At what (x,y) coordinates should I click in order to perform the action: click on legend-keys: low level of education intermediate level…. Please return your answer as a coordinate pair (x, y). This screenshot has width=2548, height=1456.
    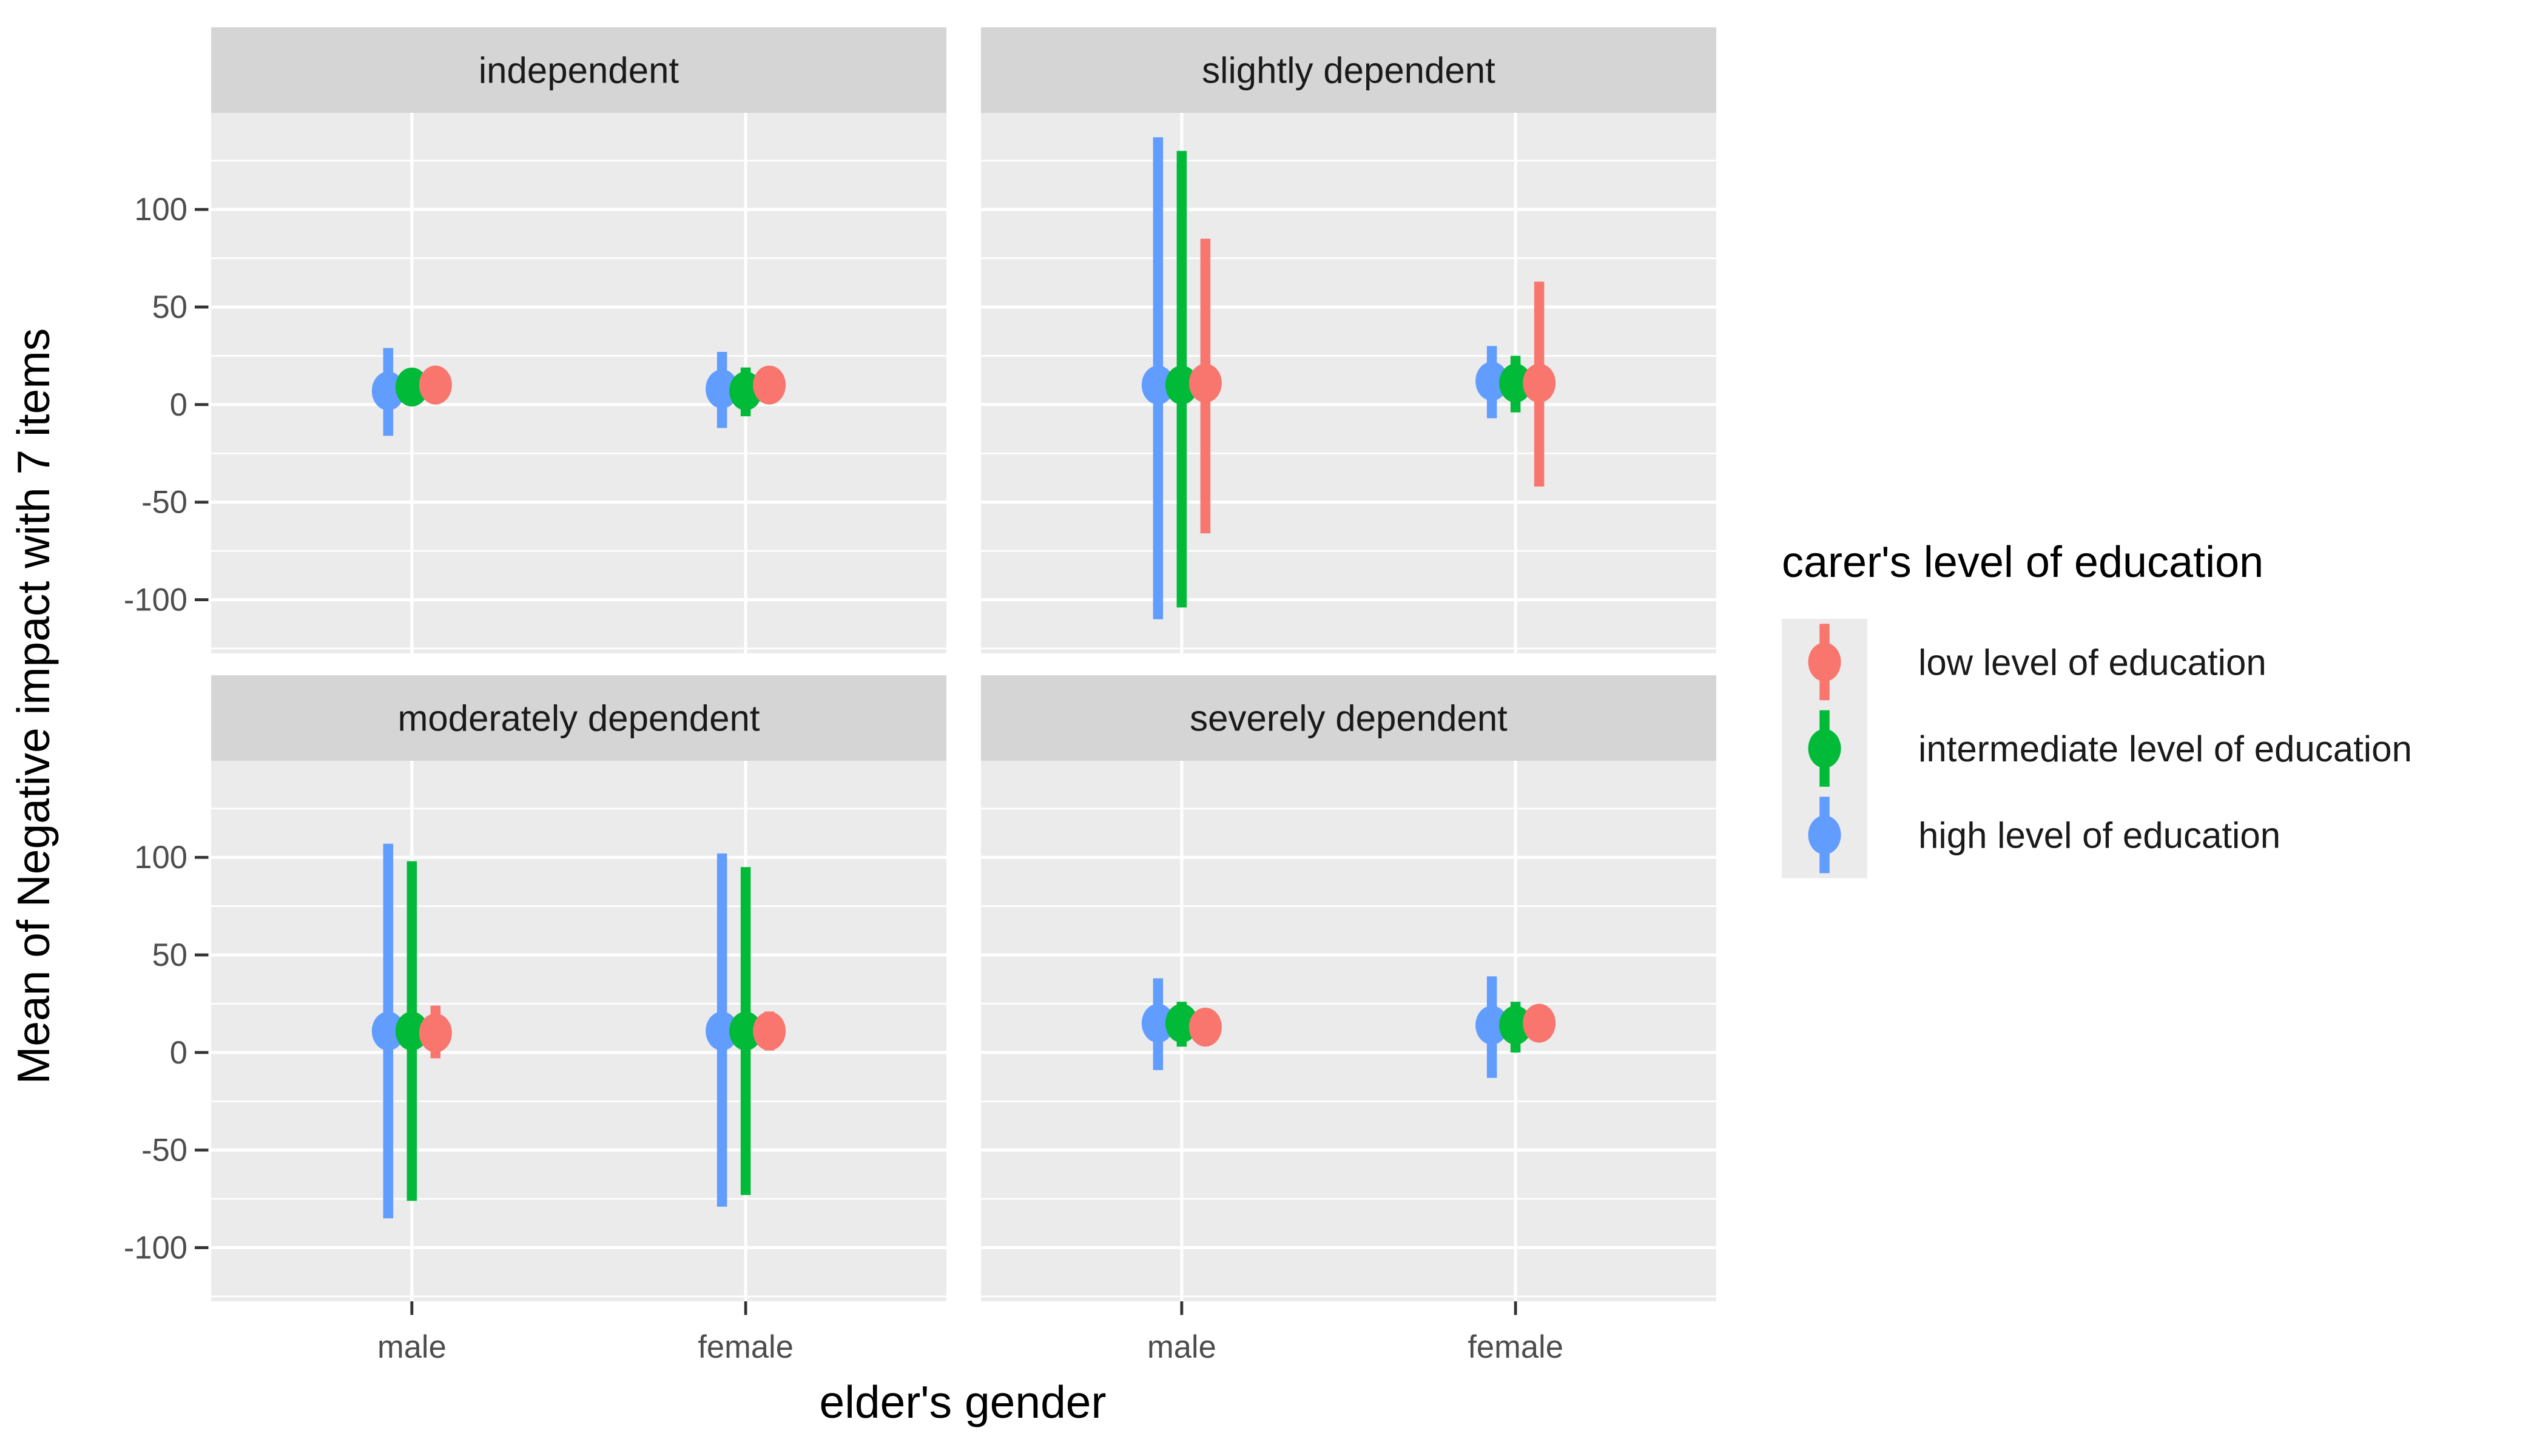
    Looking at the image, I should click on (2097, 748).